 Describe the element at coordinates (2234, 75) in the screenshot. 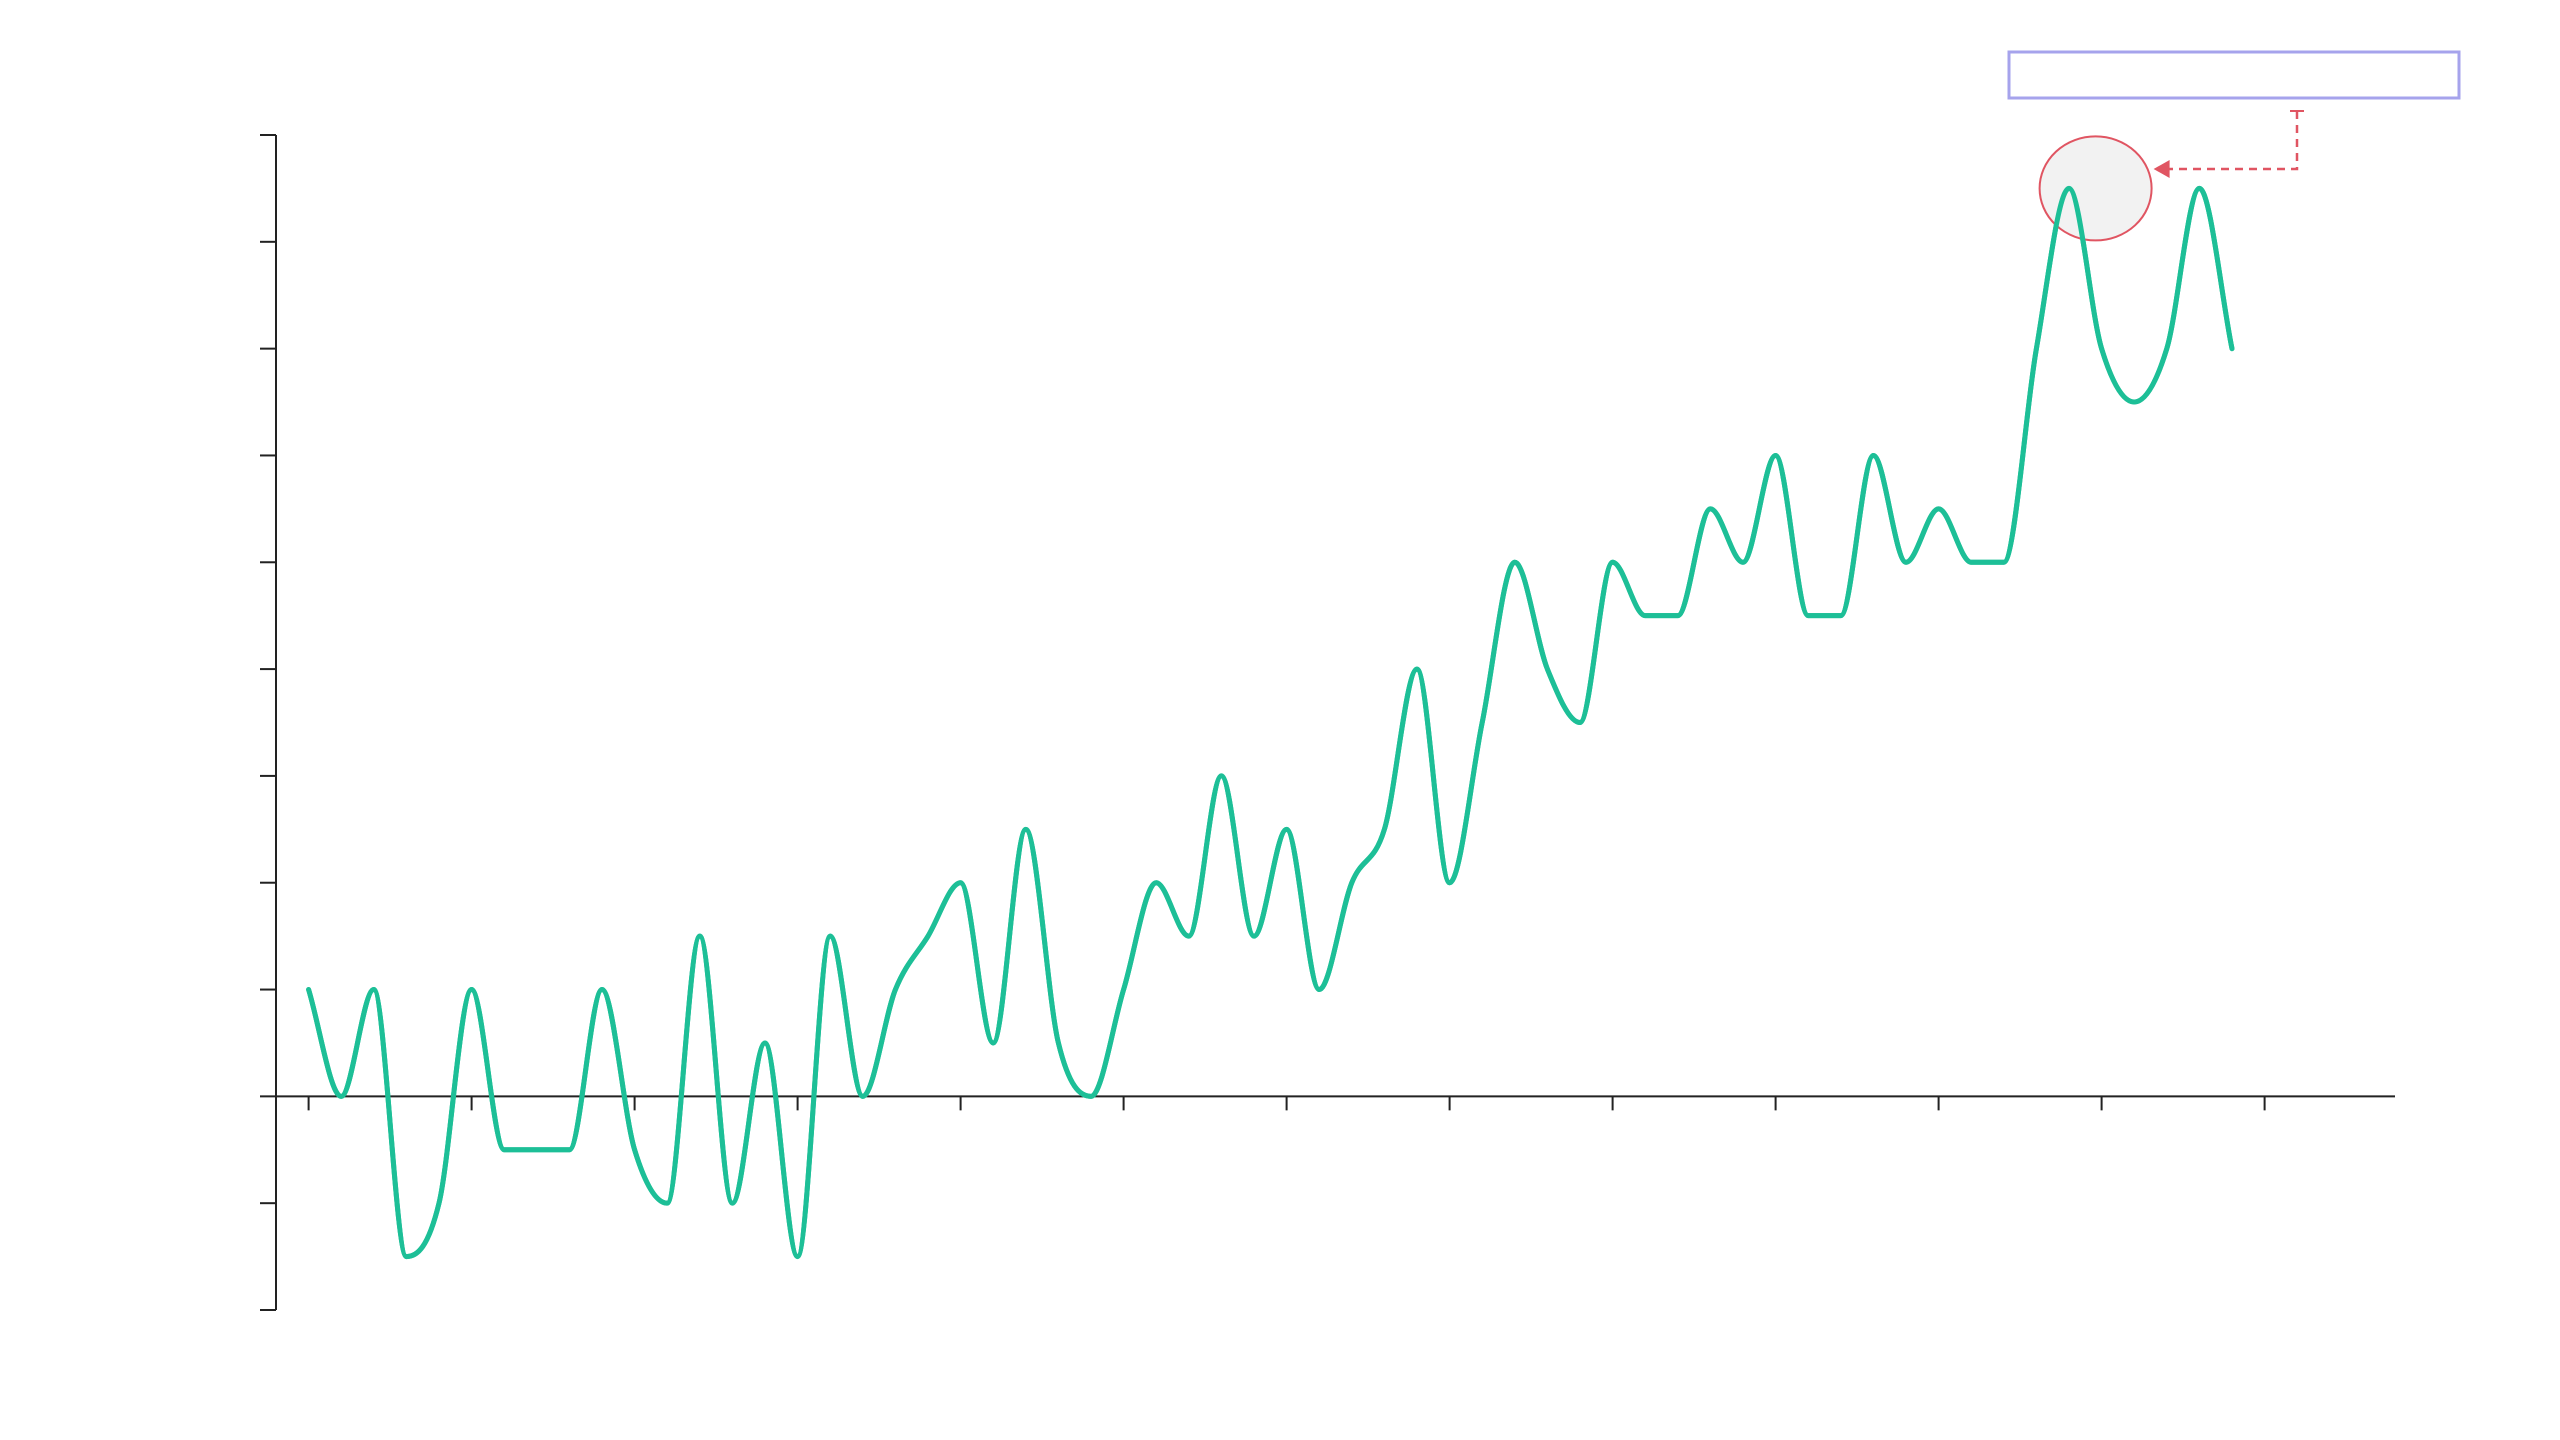

I see `annotation-box` at that location.